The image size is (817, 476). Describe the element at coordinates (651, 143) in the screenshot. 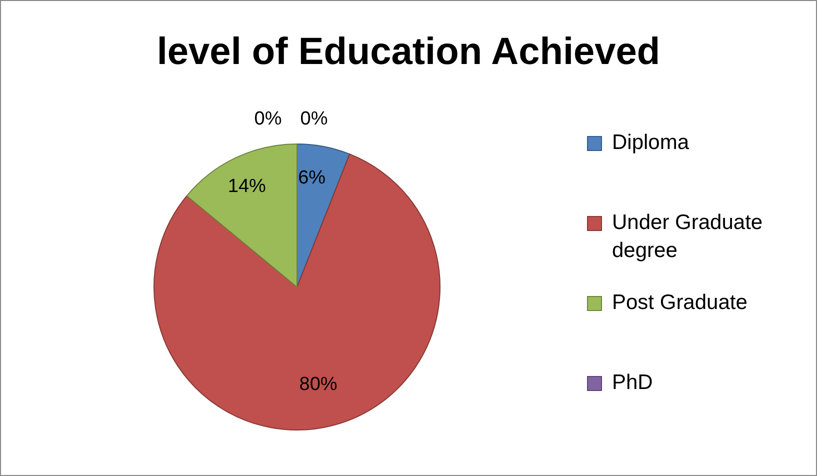

I see `legend-label: Diploma` at that location.